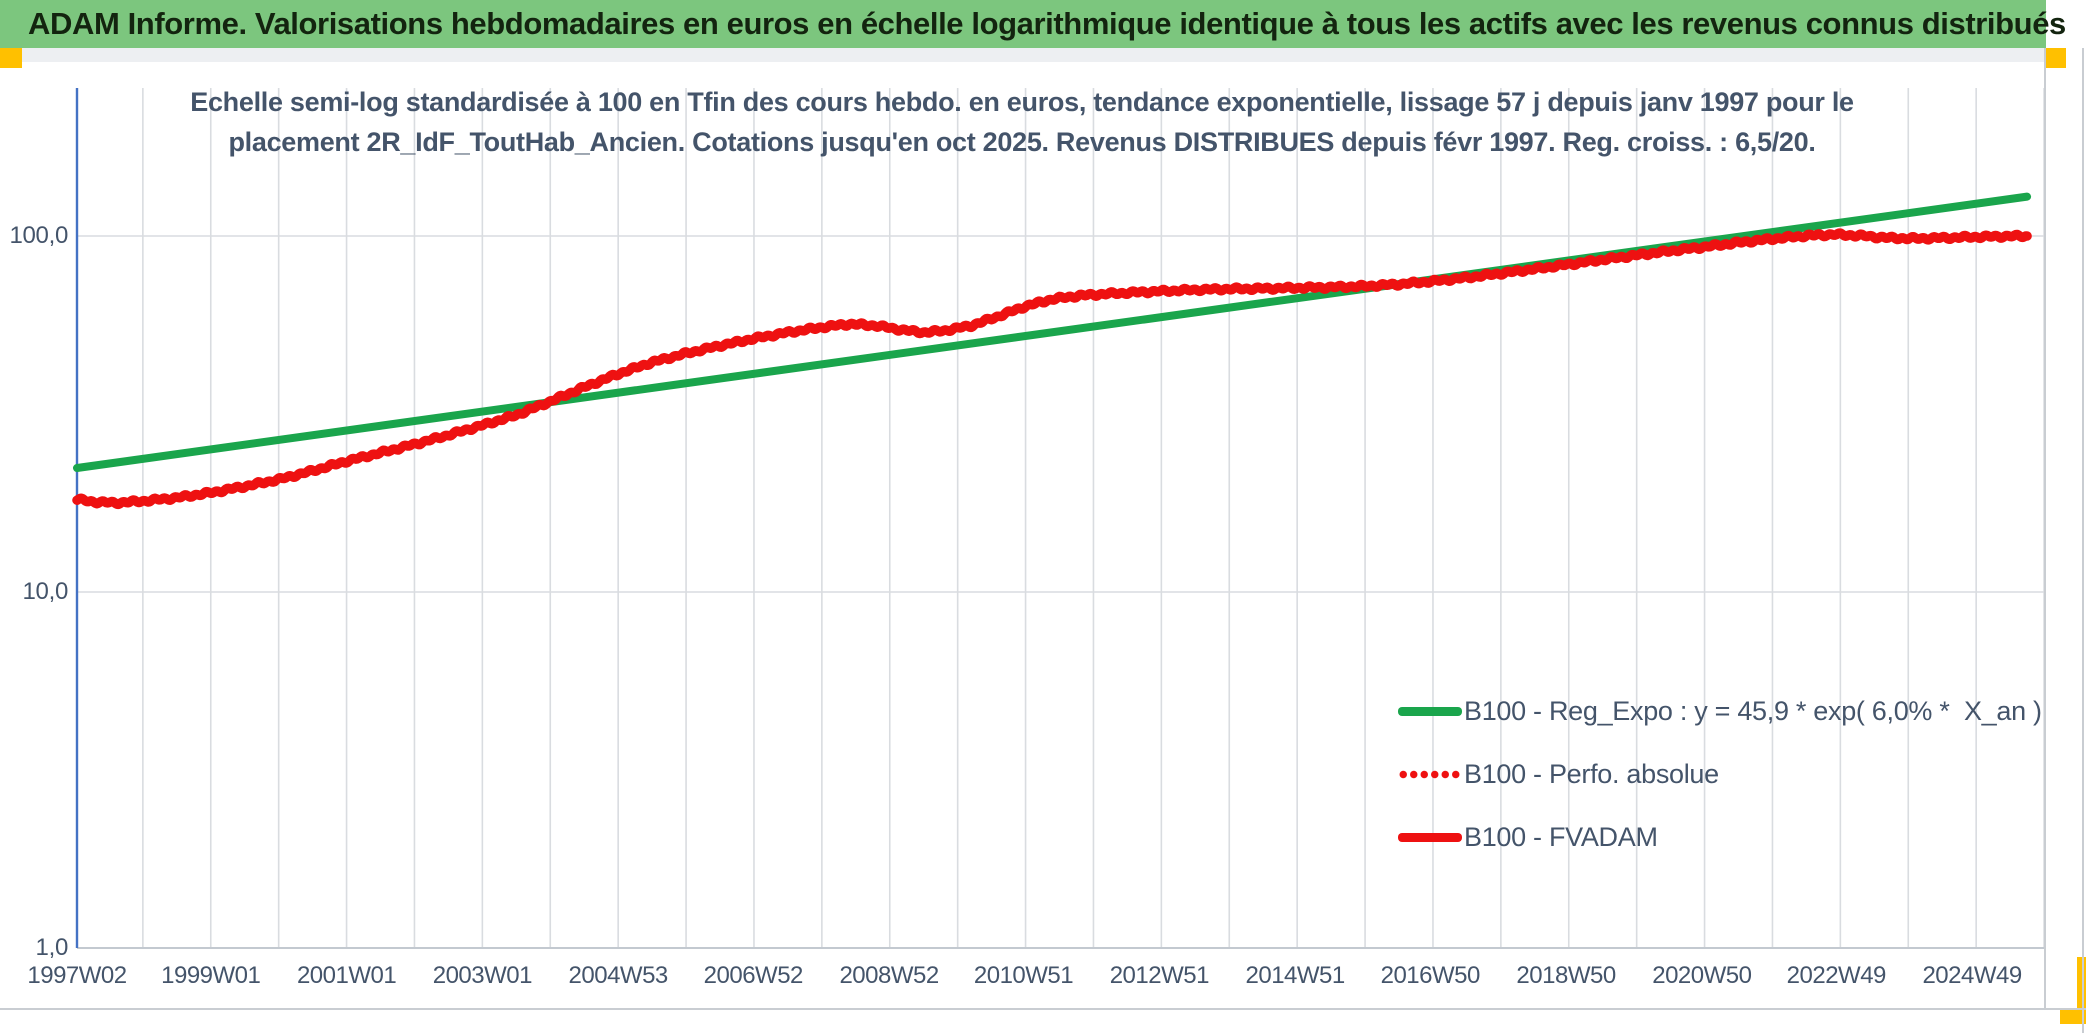 The height and width of the screenshot is (1033, 2086). What do you see at coordinates (38, 235) in the screenshot?
I see `y-axis-label-100: 100,0` at bounding box center [38, 235].